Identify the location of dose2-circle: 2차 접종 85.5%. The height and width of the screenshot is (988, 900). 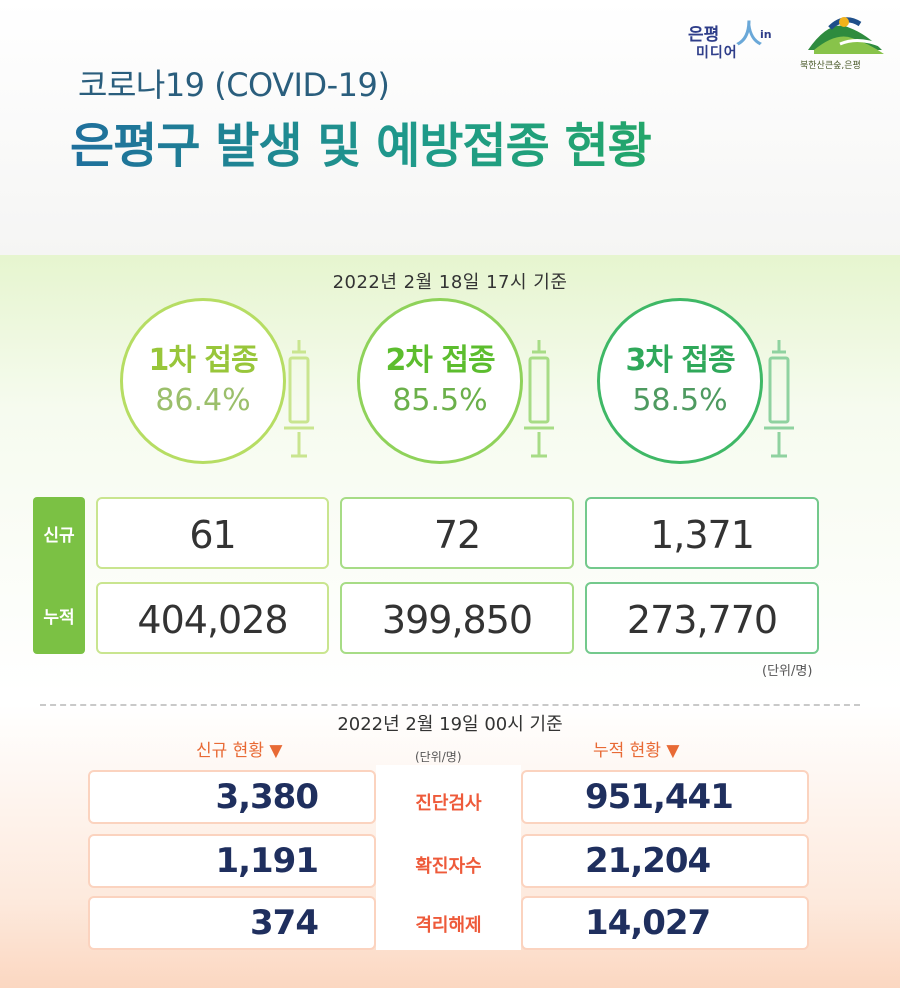
(440, 381).